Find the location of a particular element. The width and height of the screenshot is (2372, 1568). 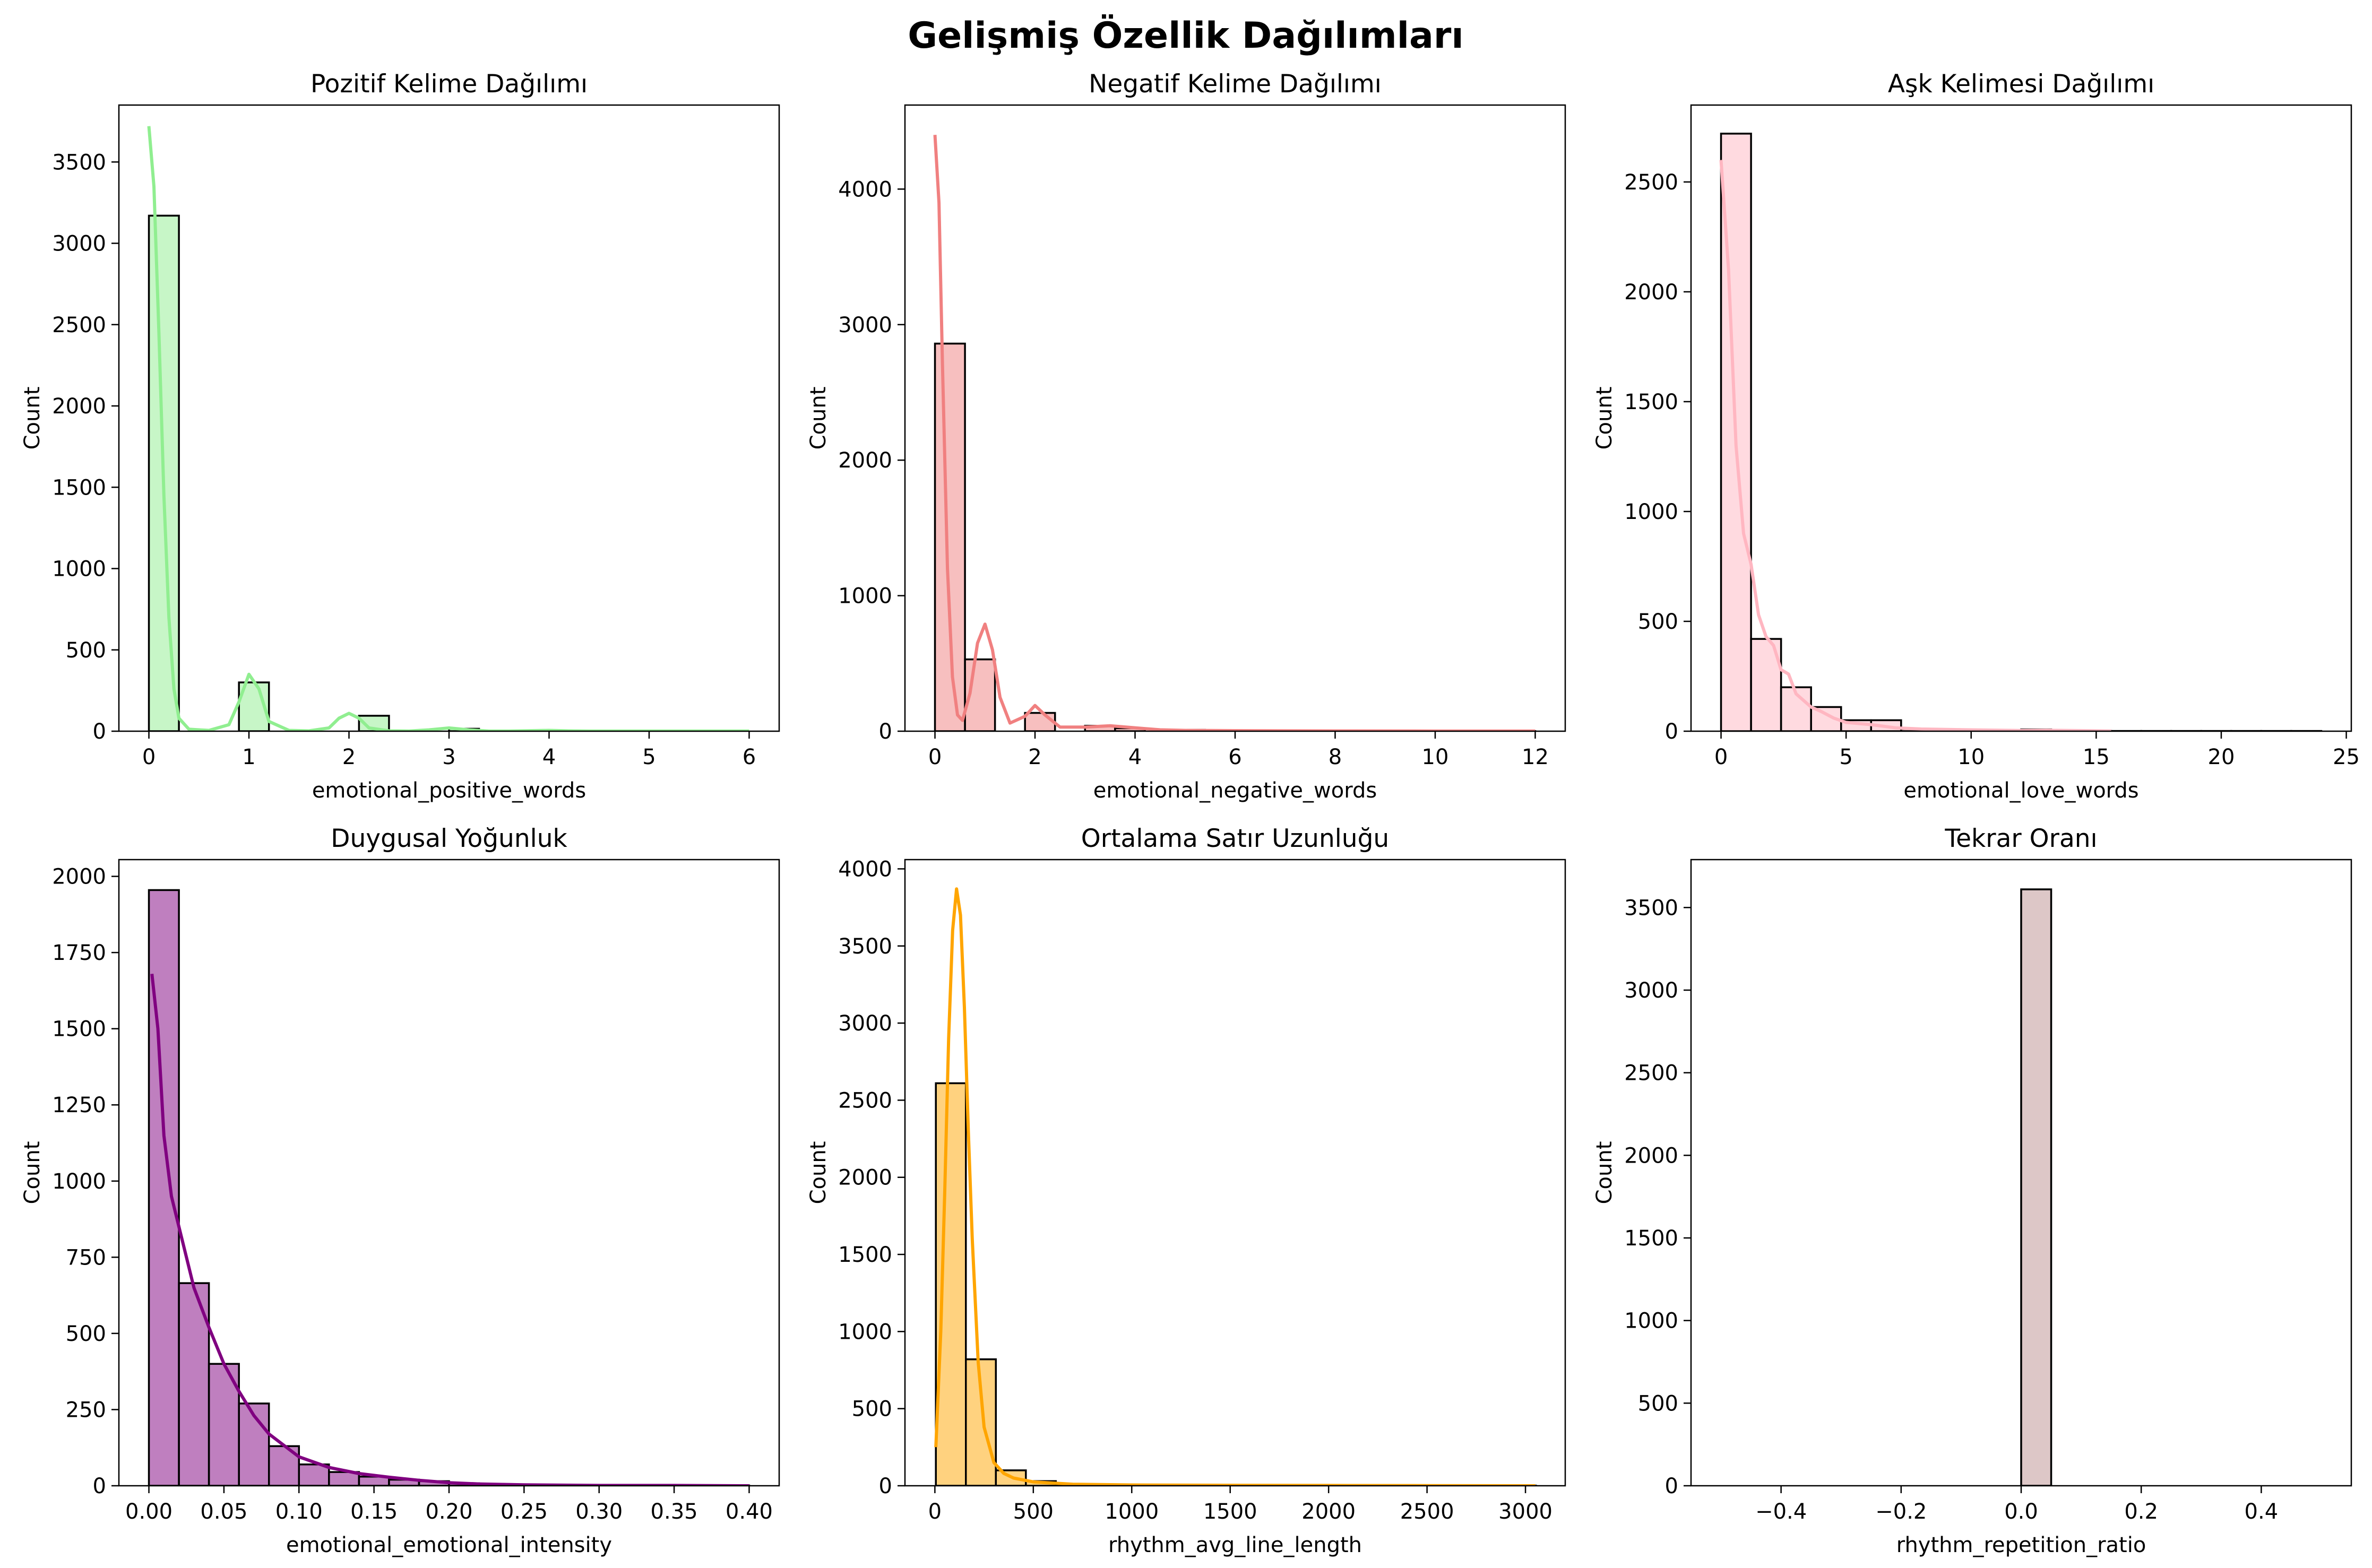

y-tick-label: 1750 is located at coordinates (79, 953).